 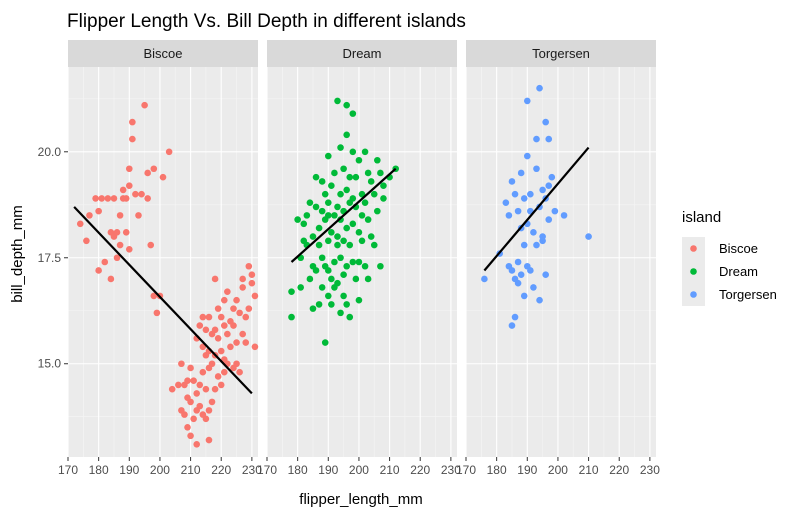 I want to click on legend-label-biscoe: Biscoe, so click(x=738, y=248).